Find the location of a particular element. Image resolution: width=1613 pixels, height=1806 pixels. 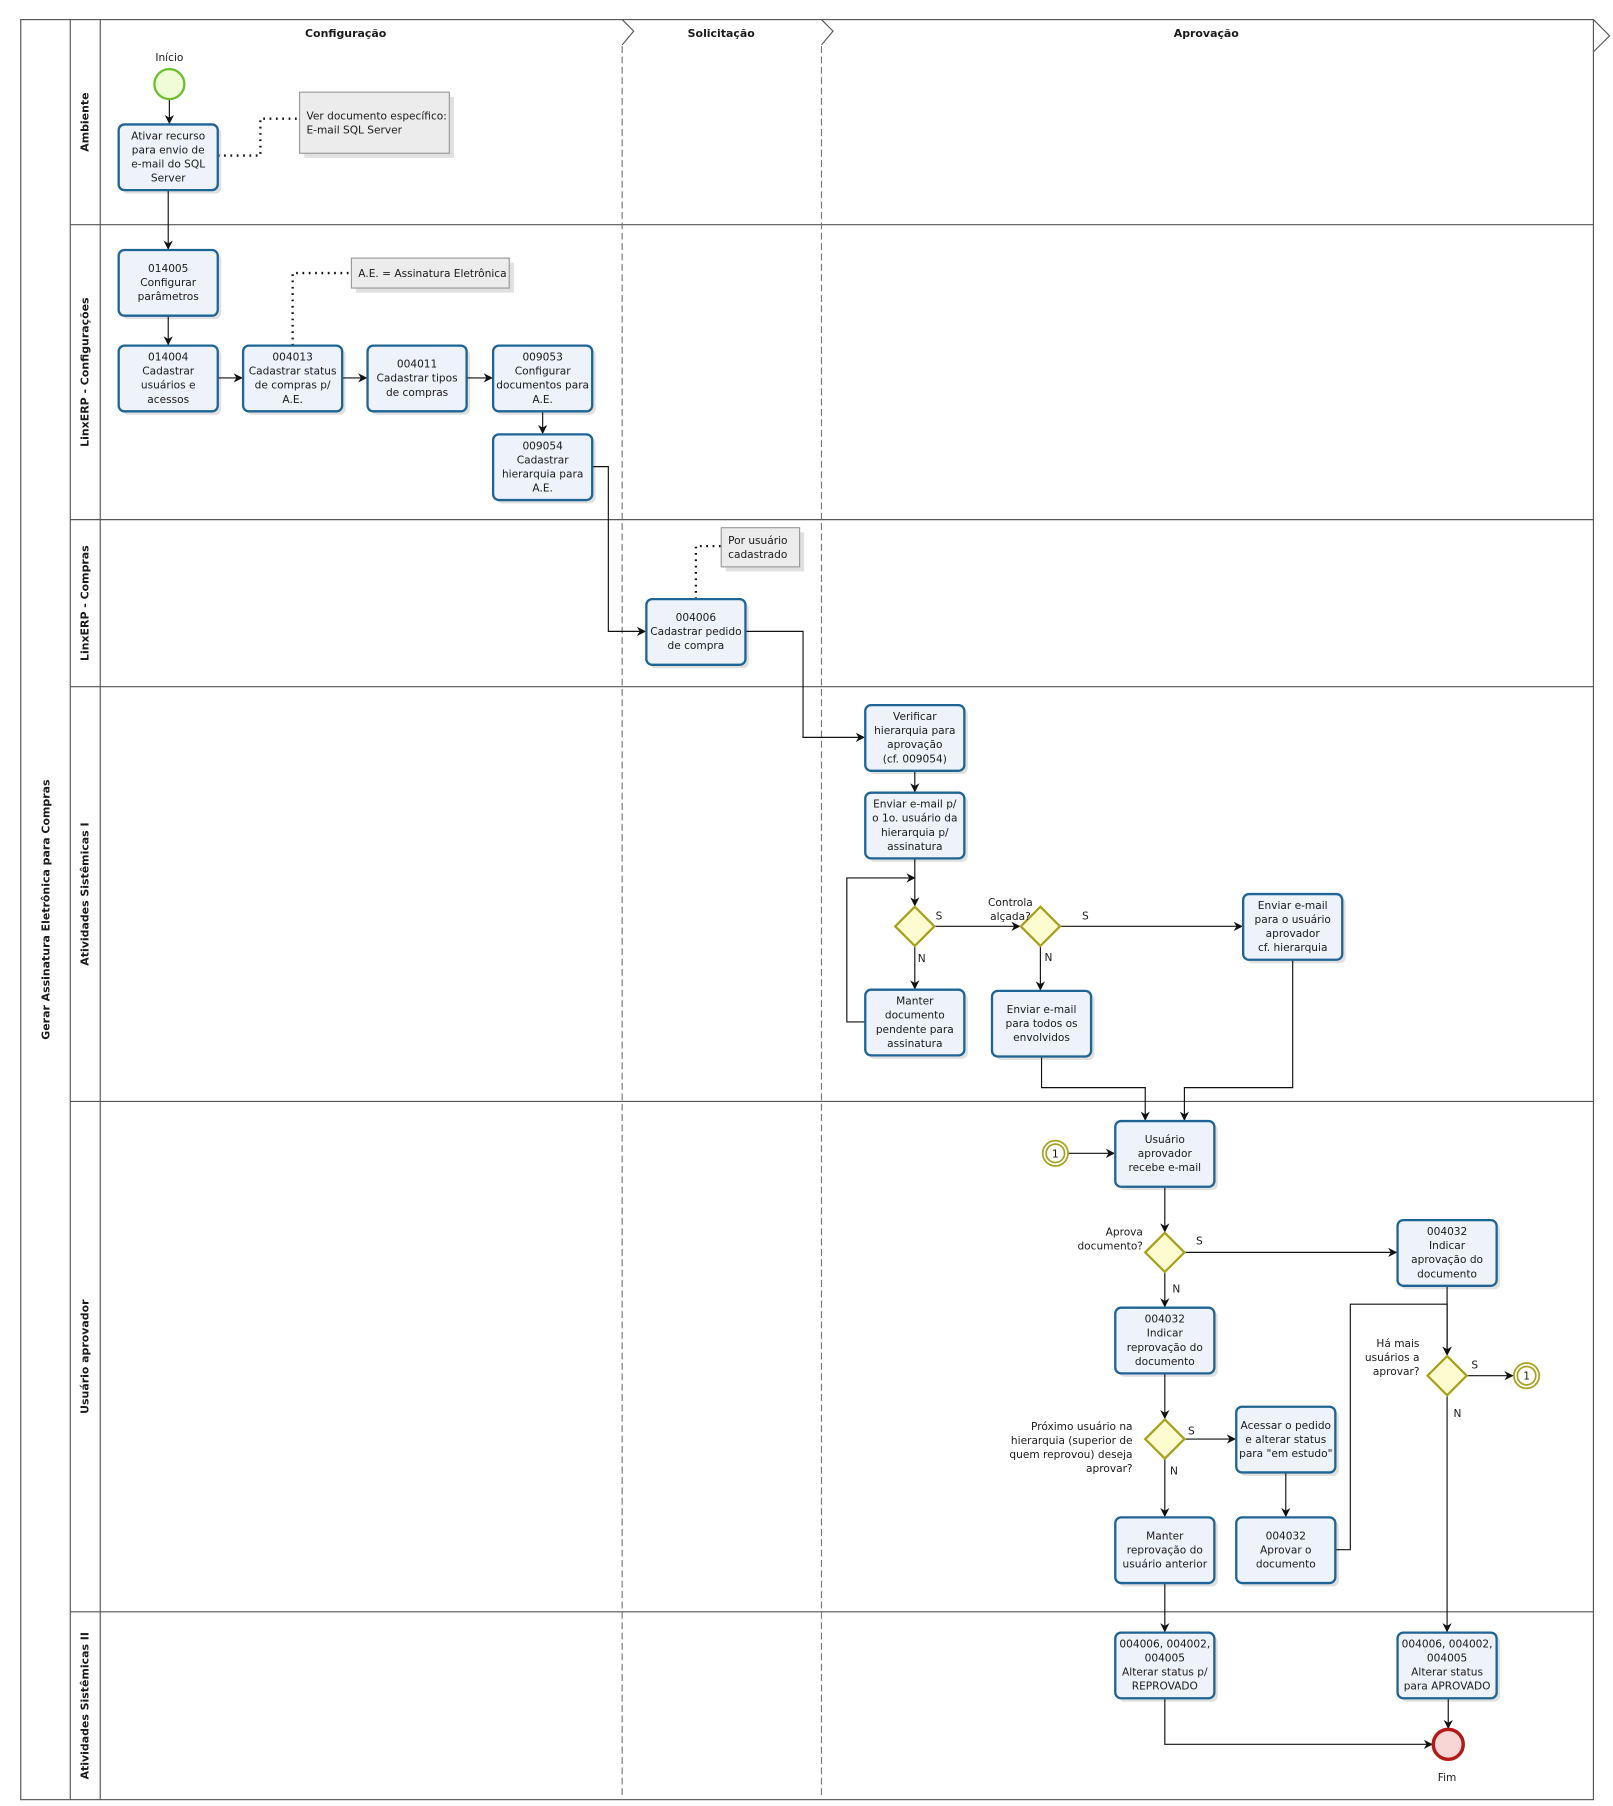

label-line: usuários e is located at coordinates (168, 386).